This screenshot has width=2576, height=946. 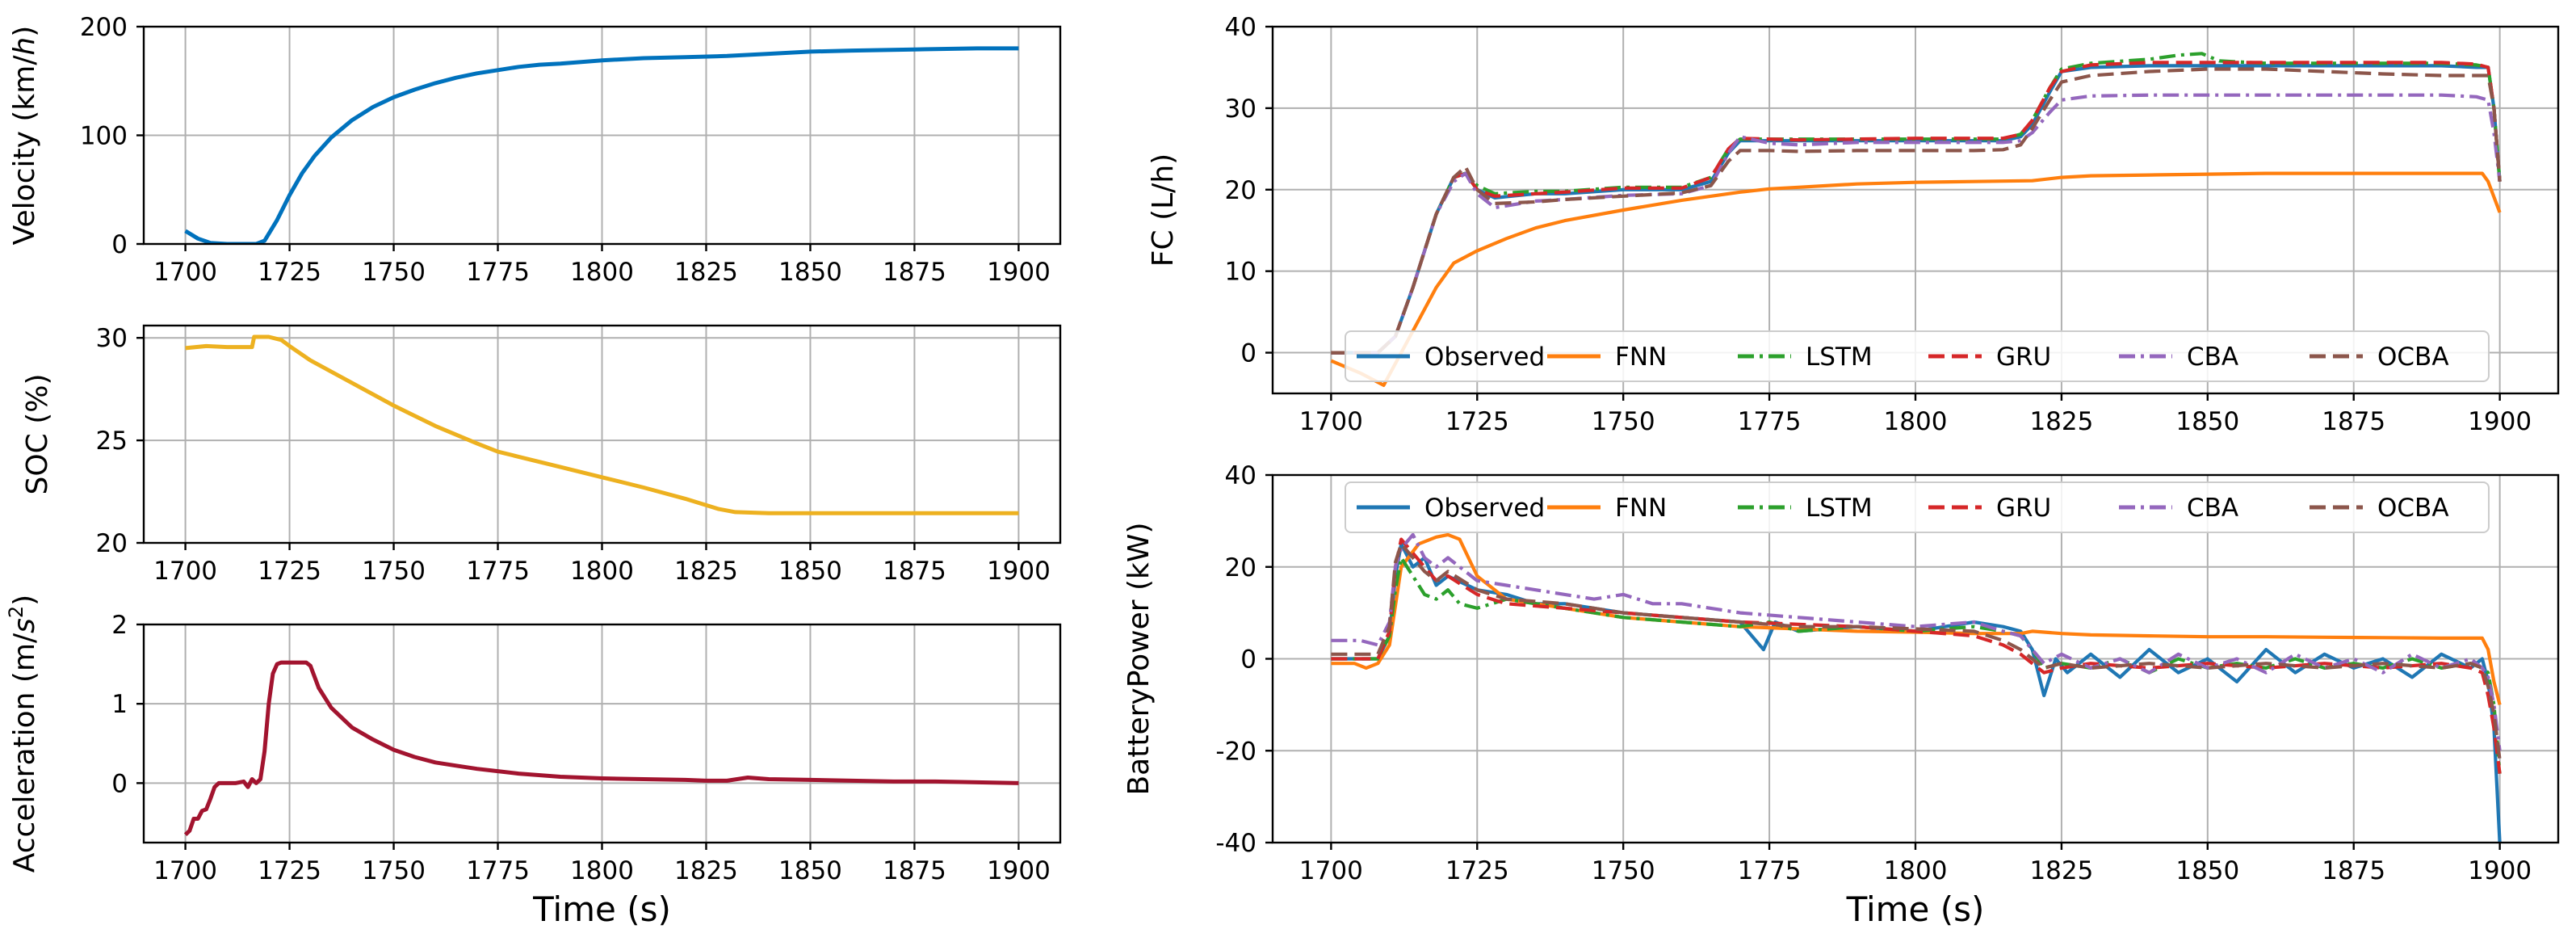 I want to click on y-tick-label: 40, so click(x=1241, y=27).